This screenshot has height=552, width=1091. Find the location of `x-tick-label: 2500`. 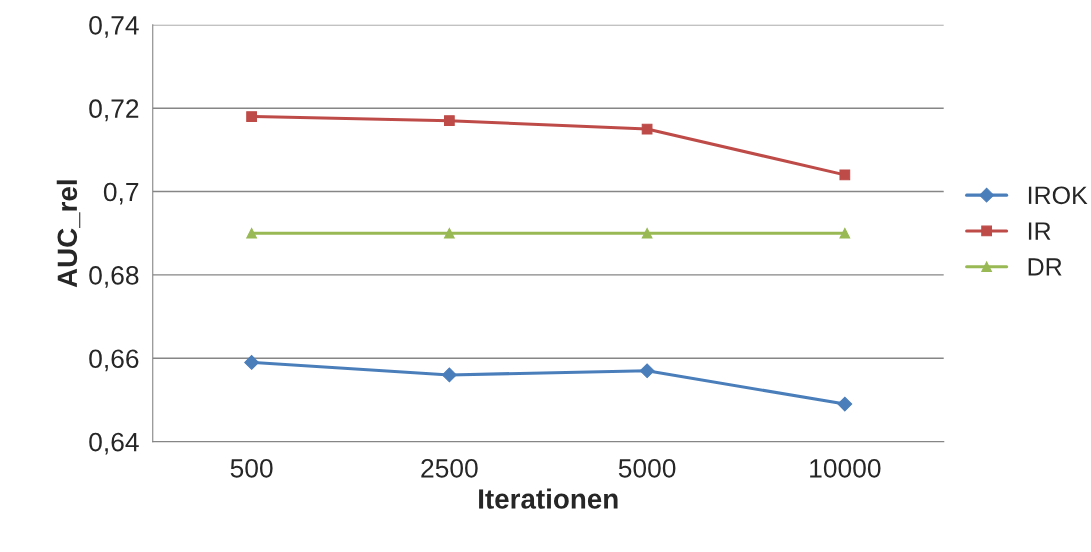

x-tick-label: 2500 is located at coordinates (449, 468).